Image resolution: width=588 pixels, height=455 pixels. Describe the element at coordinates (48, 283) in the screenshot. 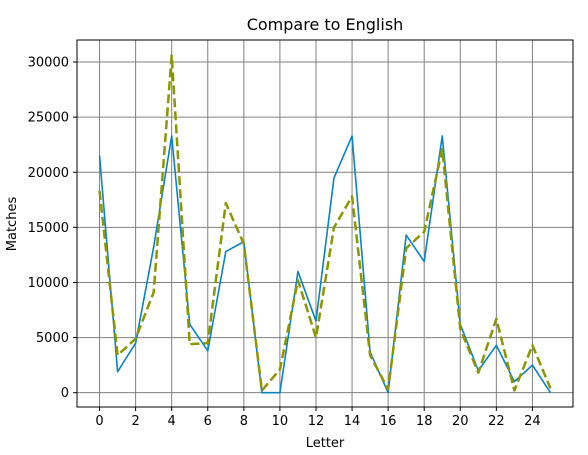

I see `y-tick-label: 10000` at that location.